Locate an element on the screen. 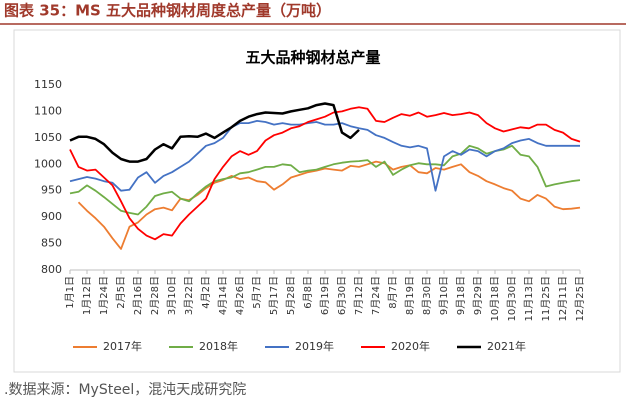  x-tick-label: 2月16日 is located at coordinates (138, 295).